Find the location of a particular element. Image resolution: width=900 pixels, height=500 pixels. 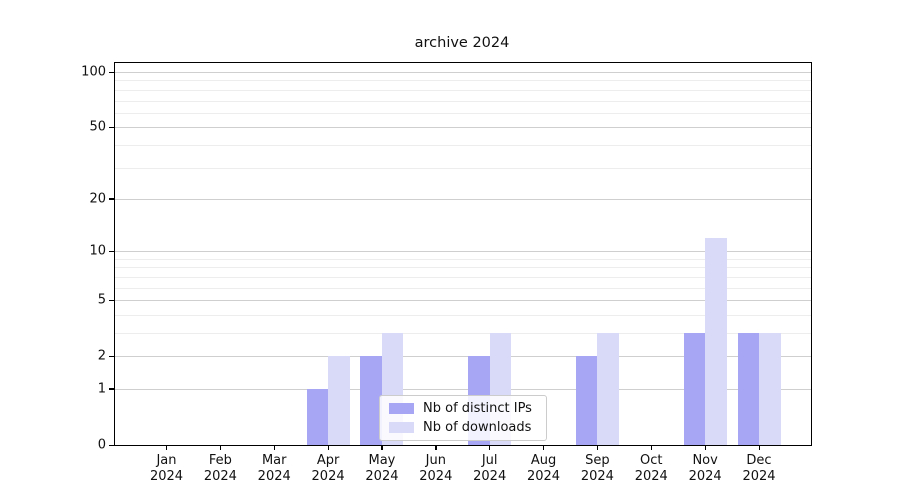

y-tick-label-50: 50 is located at coordinates (97, 127).